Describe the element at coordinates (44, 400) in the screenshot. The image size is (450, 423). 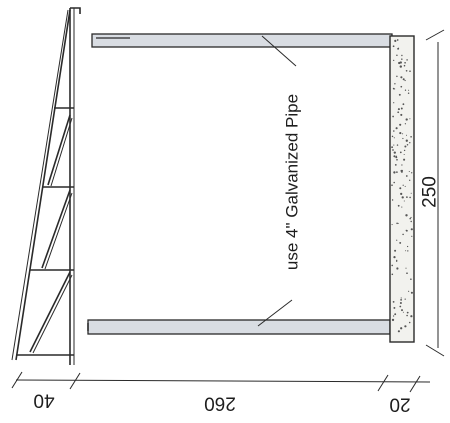
I see `dimension-40: 40` at that location.